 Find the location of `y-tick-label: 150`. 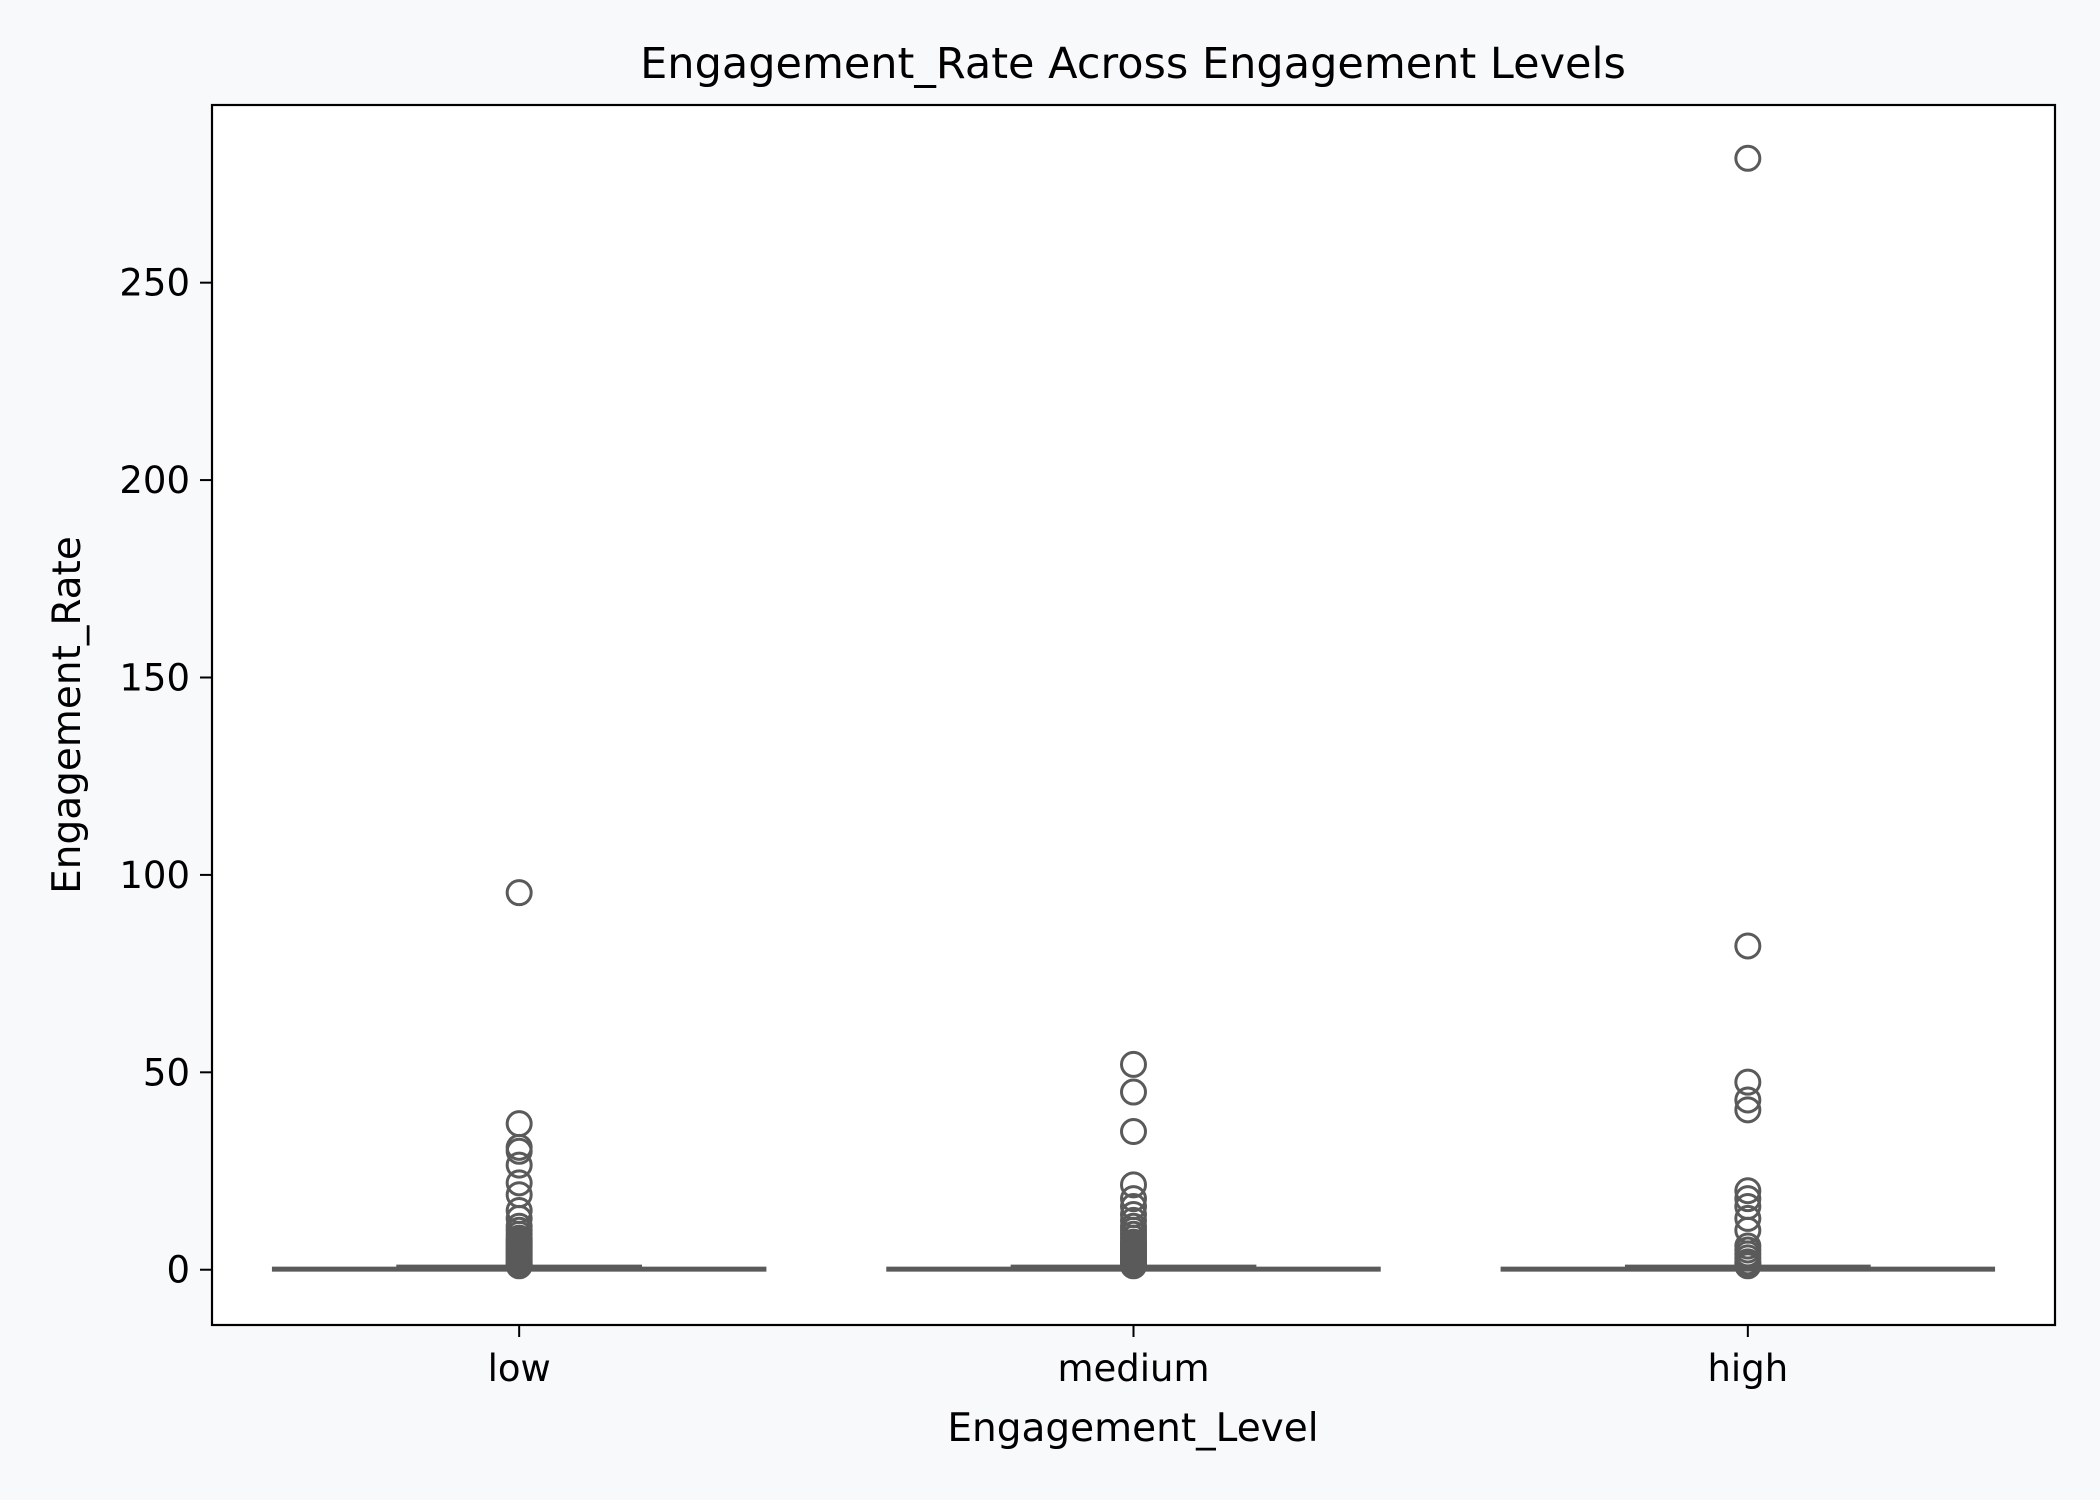

y-tick-label: 150 is located at coordinates (154, 677).